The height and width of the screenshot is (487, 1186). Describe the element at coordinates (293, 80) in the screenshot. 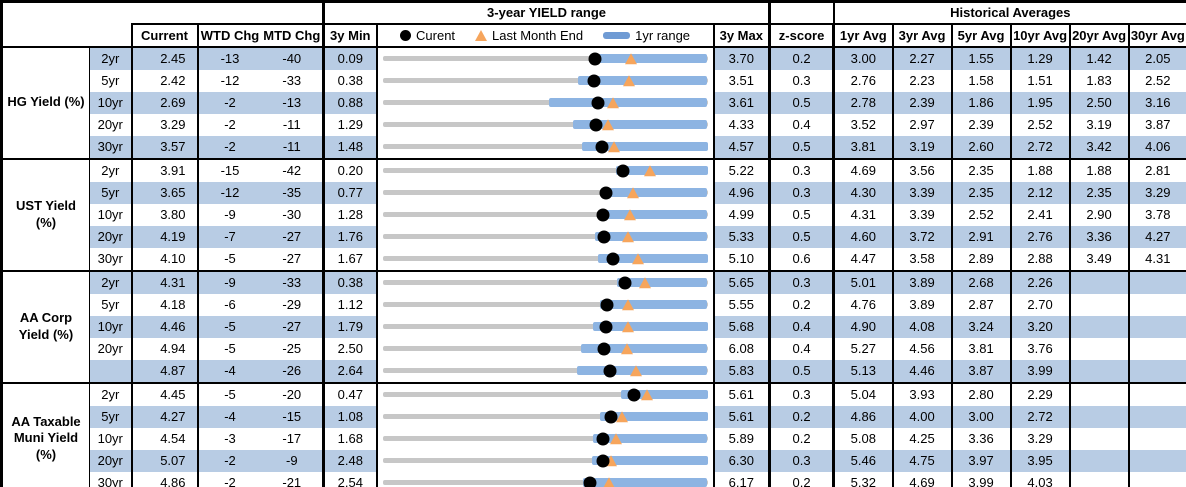

I see `mtd-chg-cell: -33` at that location.